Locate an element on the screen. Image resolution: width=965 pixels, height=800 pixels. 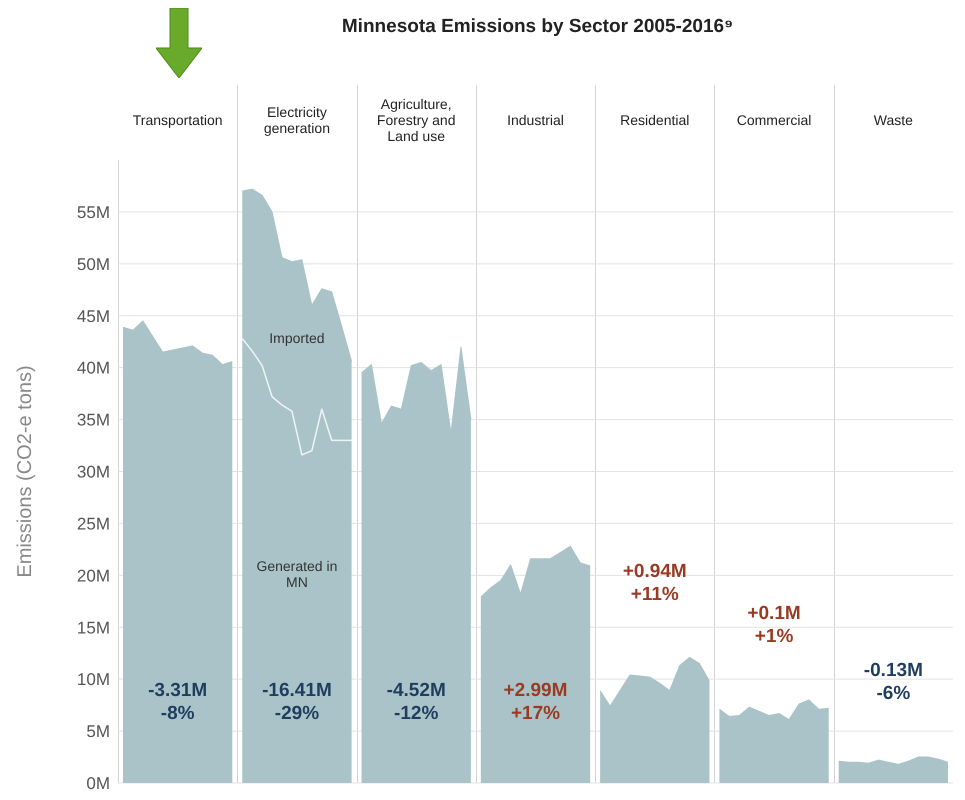
text: Agriculture, Forestry and Land use is located at coordinates (416, 120).